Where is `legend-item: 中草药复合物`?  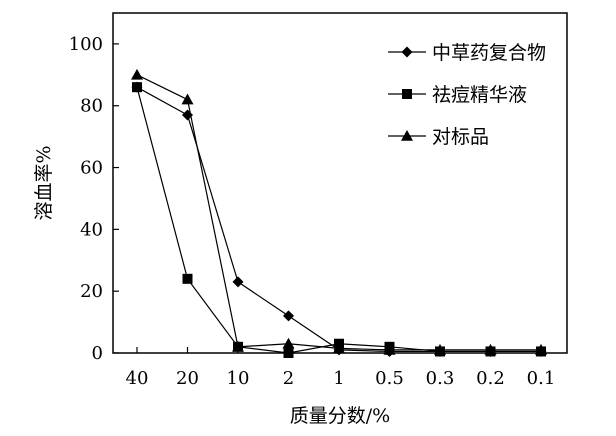
legend-item: 中草药复合物 is located at coordinates (467, 53).